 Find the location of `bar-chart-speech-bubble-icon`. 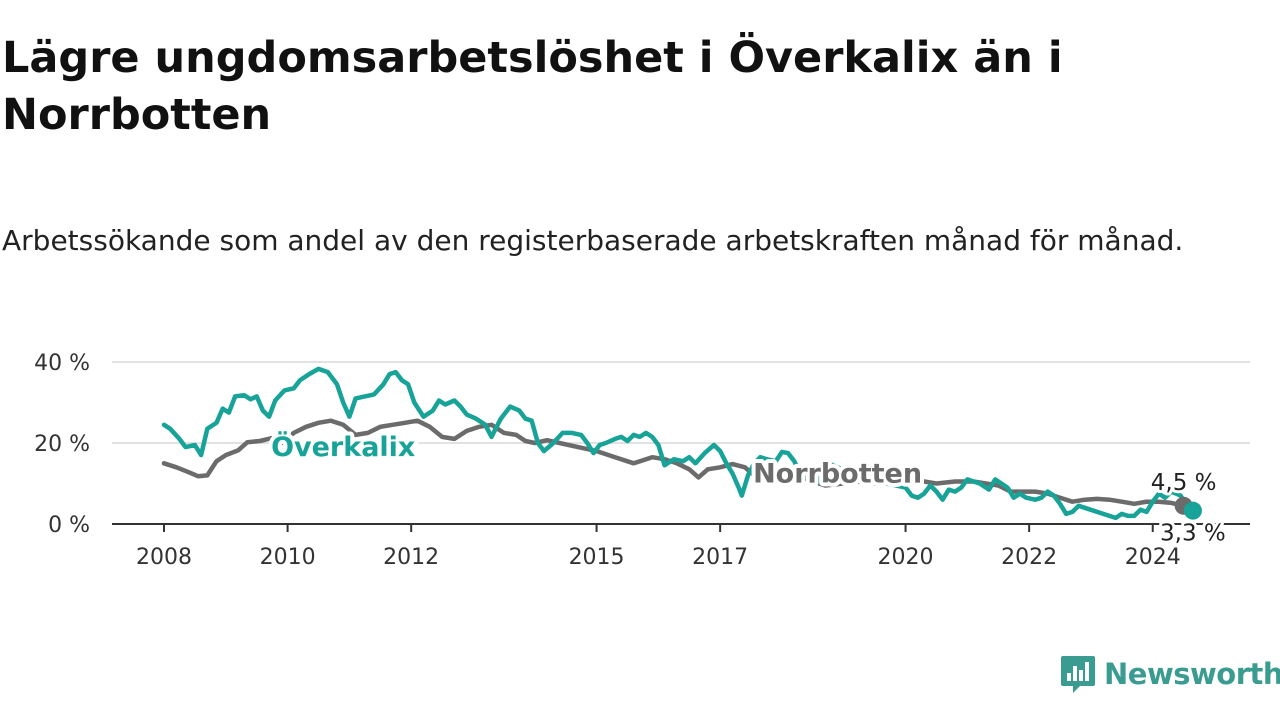

bar-chart-speech-bubble-icon is located at coordinates (1078, 674).